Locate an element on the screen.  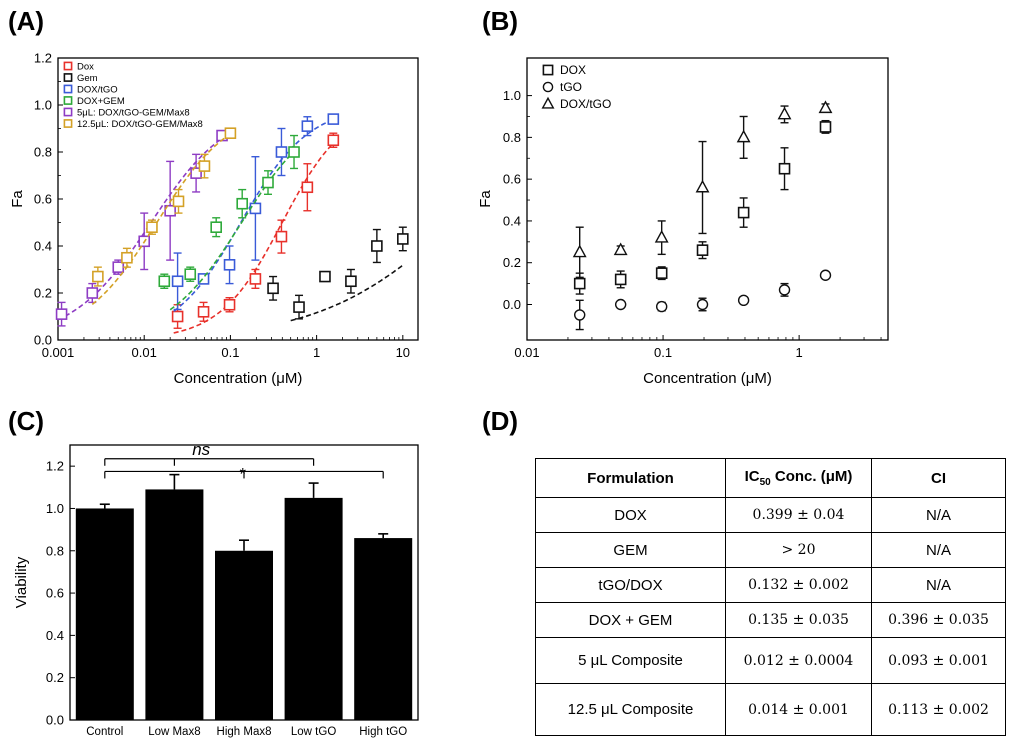
cell-ic50: 0.135 ± 0.035 is located at coordinates (798, 620).